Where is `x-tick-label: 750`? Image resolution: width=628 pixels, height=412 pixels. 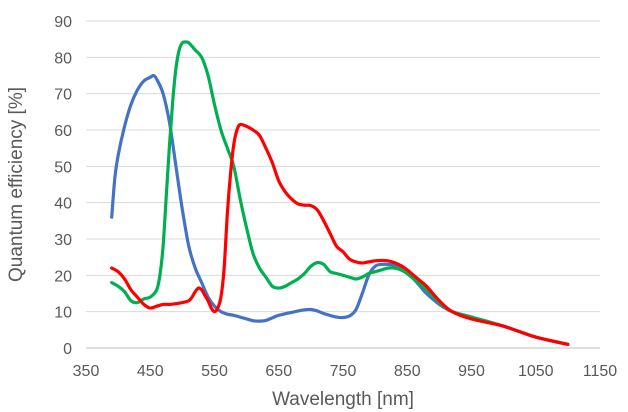
x-tick-label: 750 is located at coordinates (343, 371).